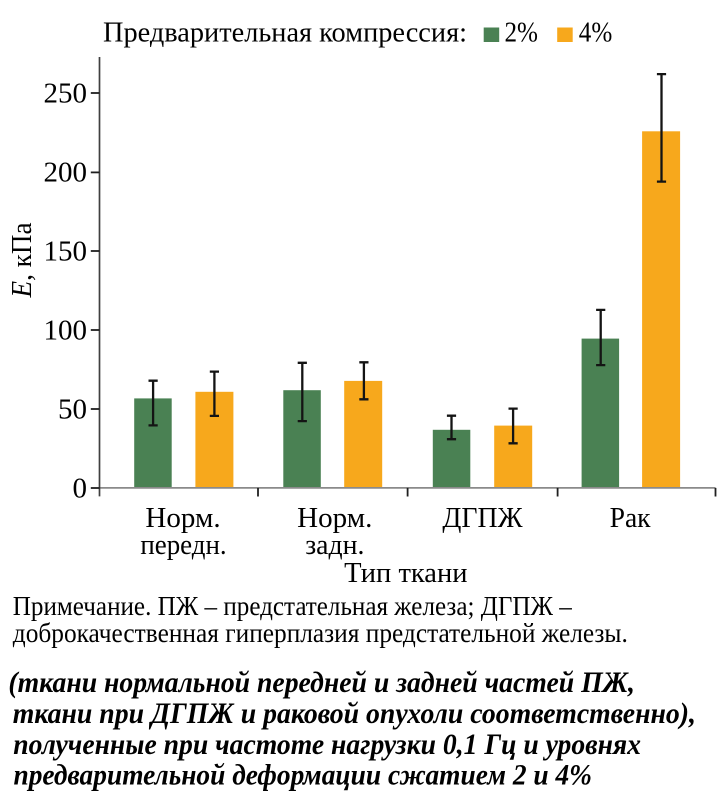 This screenshot has width=725, height=800. Describe the element at coordinates (72, 409) in the screenshot. I see `svg-text: 50` at that location.